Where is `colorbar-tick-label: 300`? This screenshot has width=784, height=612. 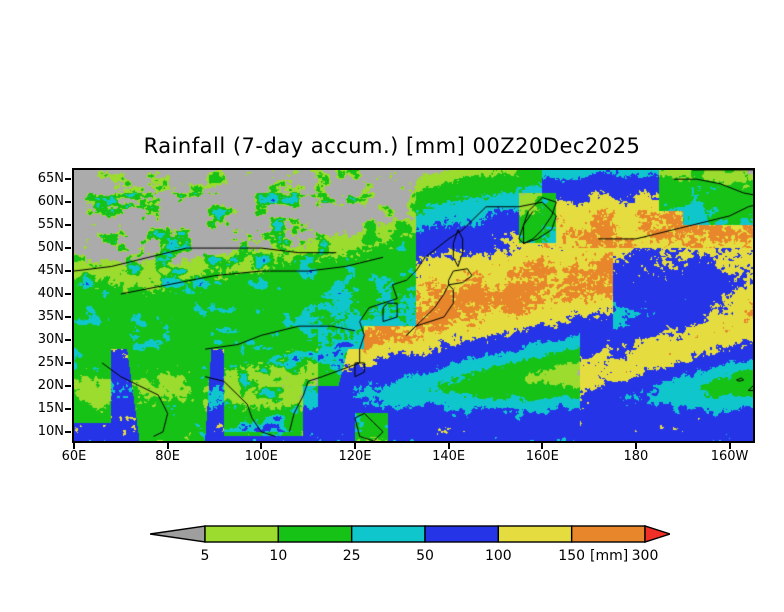 colorbar-tick-label: 300 is located at coordinates (645, 556).